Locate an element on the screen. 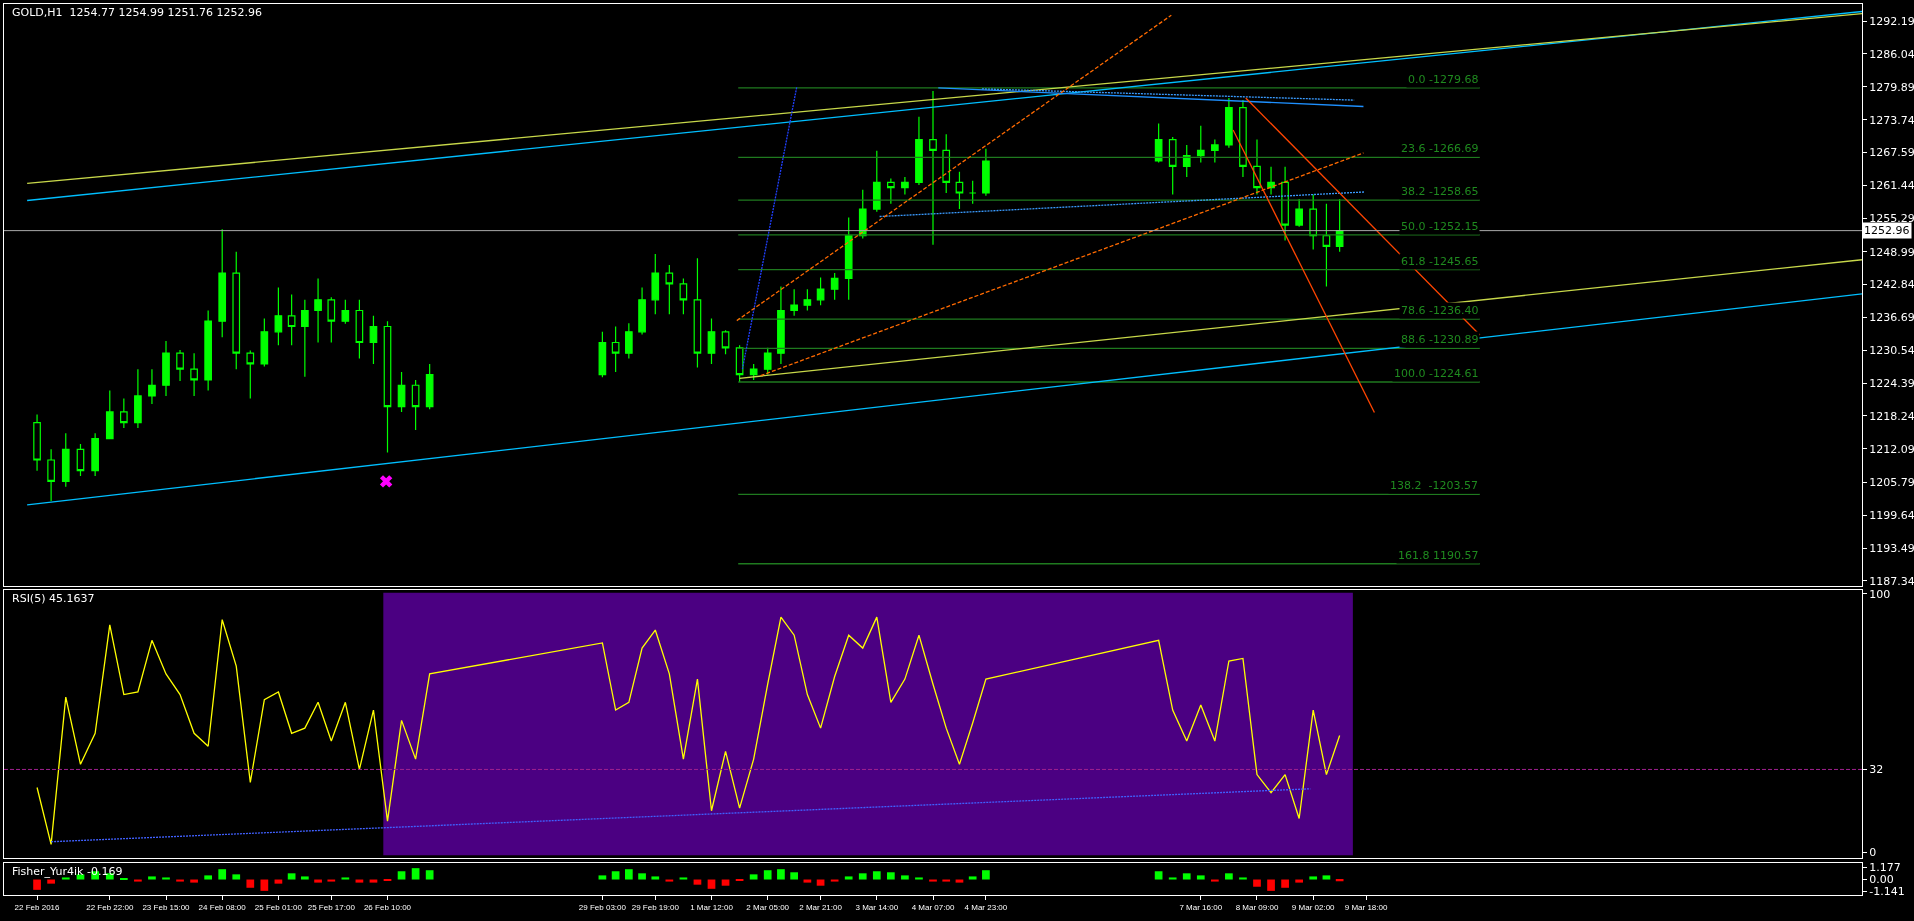 Image resolution: width=1914 pixels, height=921 pixels. x-tick-label: 9 Mar 02:00 is located at coordinates (1313, 907).